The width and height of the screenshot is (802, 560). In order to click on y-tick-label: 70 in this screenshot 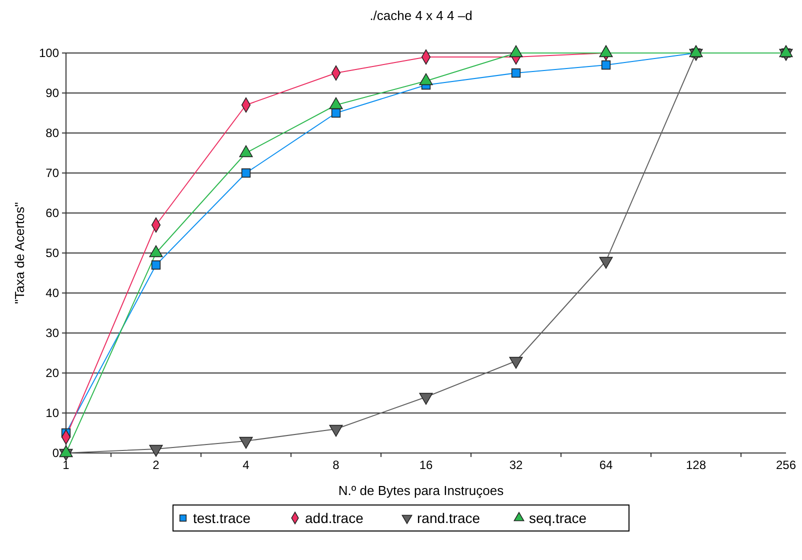, I will do `click(53, 173)`.